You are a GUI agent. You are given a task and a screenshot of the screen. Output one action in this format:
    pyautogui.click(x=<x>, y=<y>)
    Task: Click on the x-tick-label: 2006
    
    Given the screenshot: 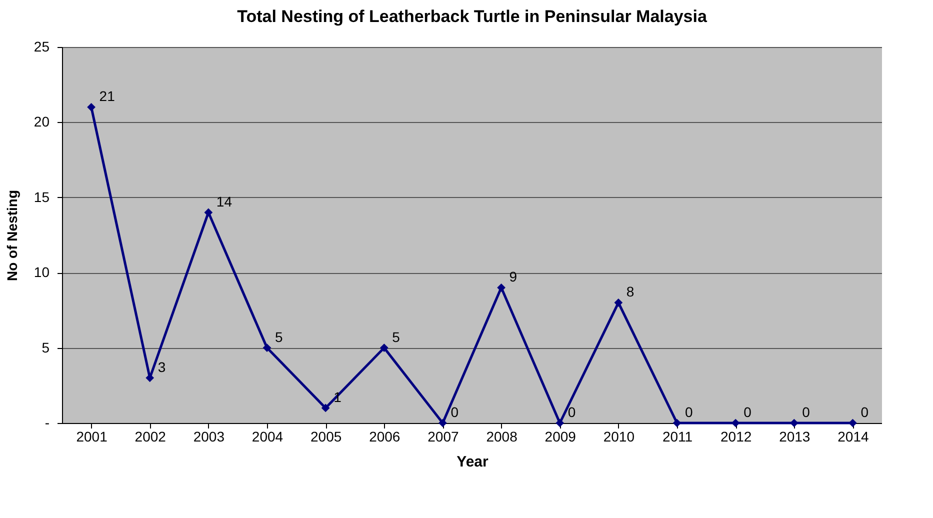 What is the action you would take?
    pyautogui.click(x=384, y=436)
    